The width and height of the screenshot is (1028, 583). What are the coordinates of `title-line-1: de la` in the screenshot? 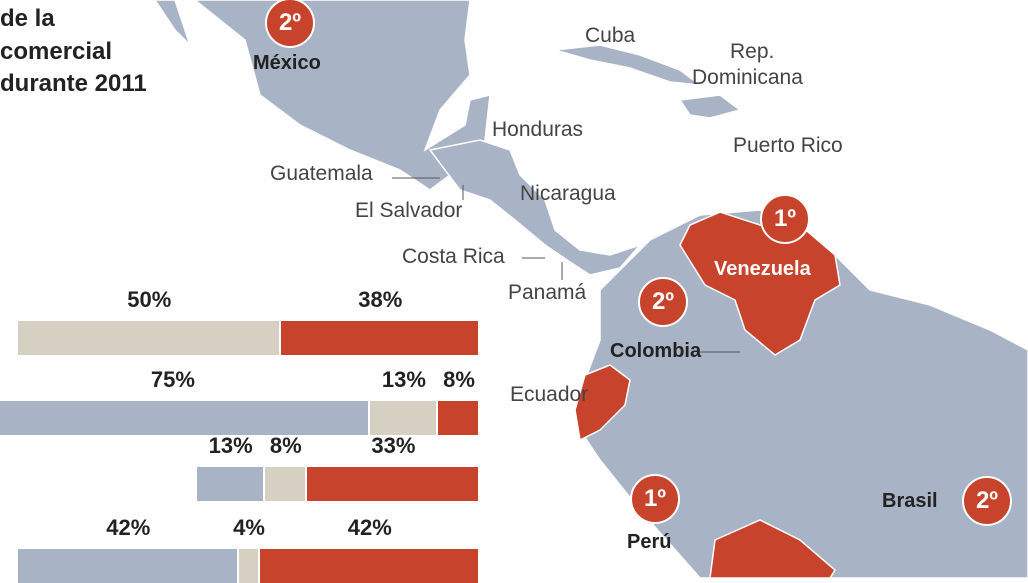 It's located at (27, 18).